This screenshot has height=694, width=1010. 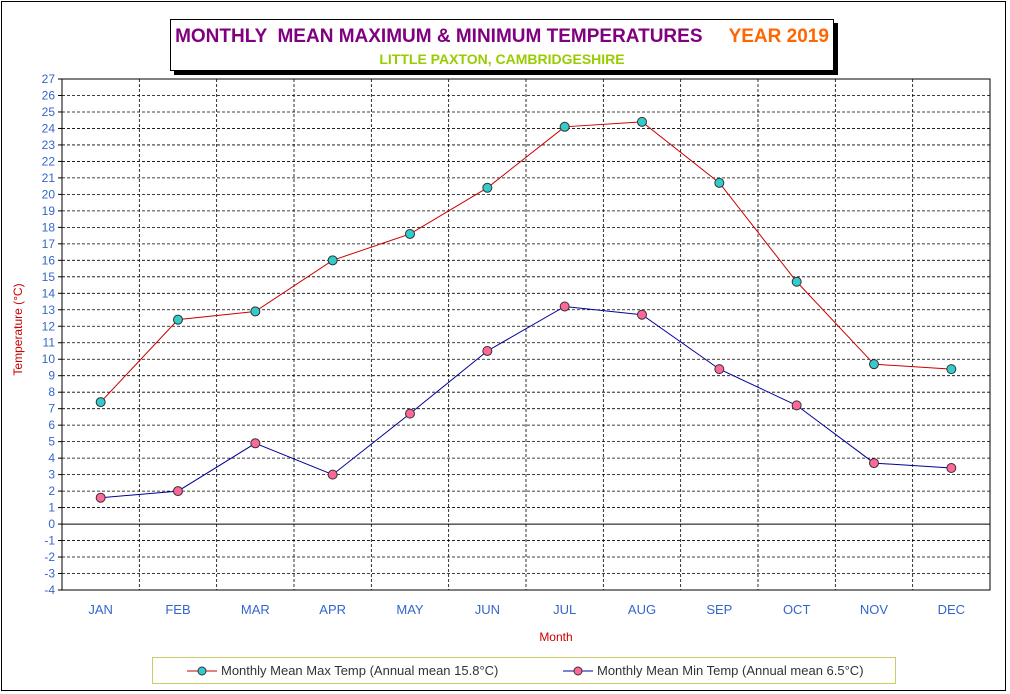 I want to click on x-axis-title: Month, so click(x=555, y=637).